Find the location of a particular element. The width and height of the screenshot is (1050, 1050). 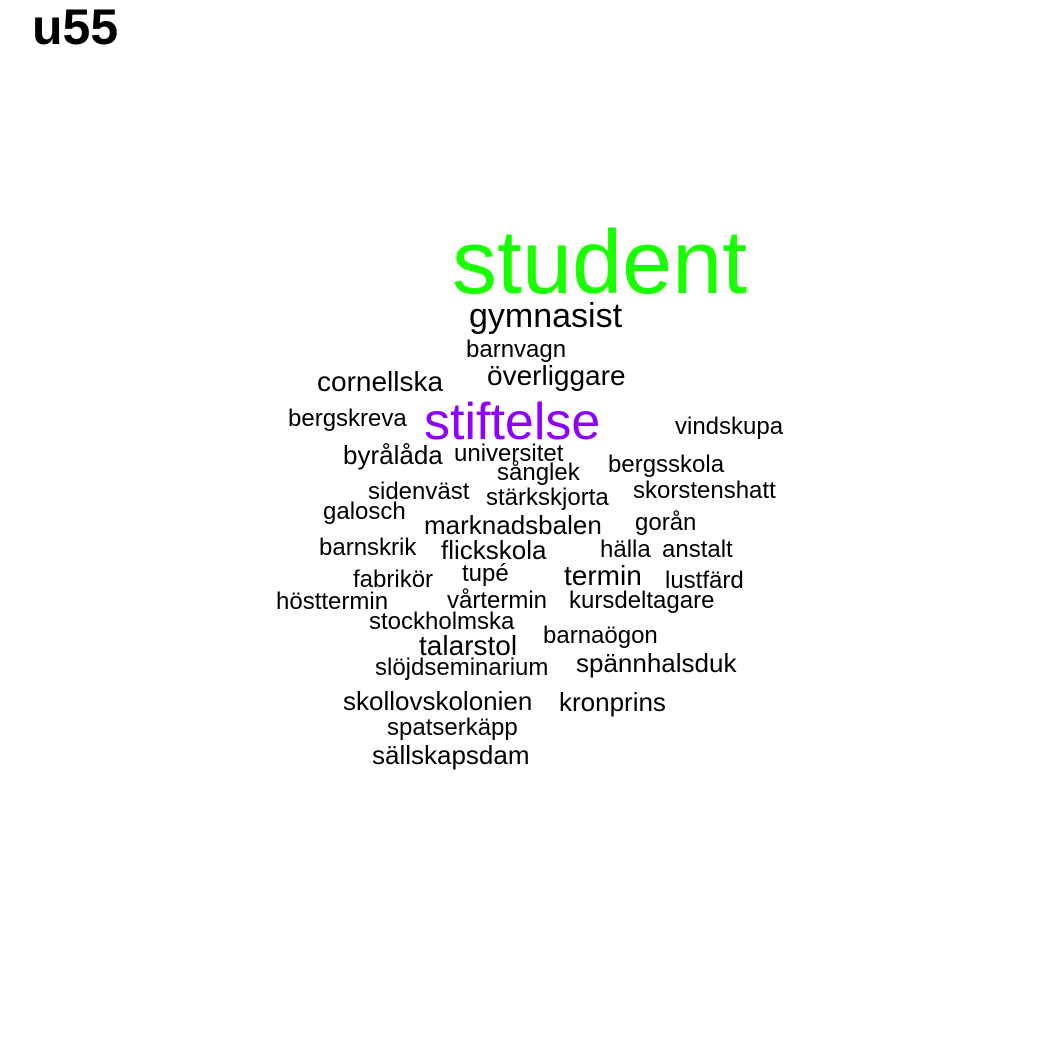

word: sånglek is located at coordinates (538, 472).